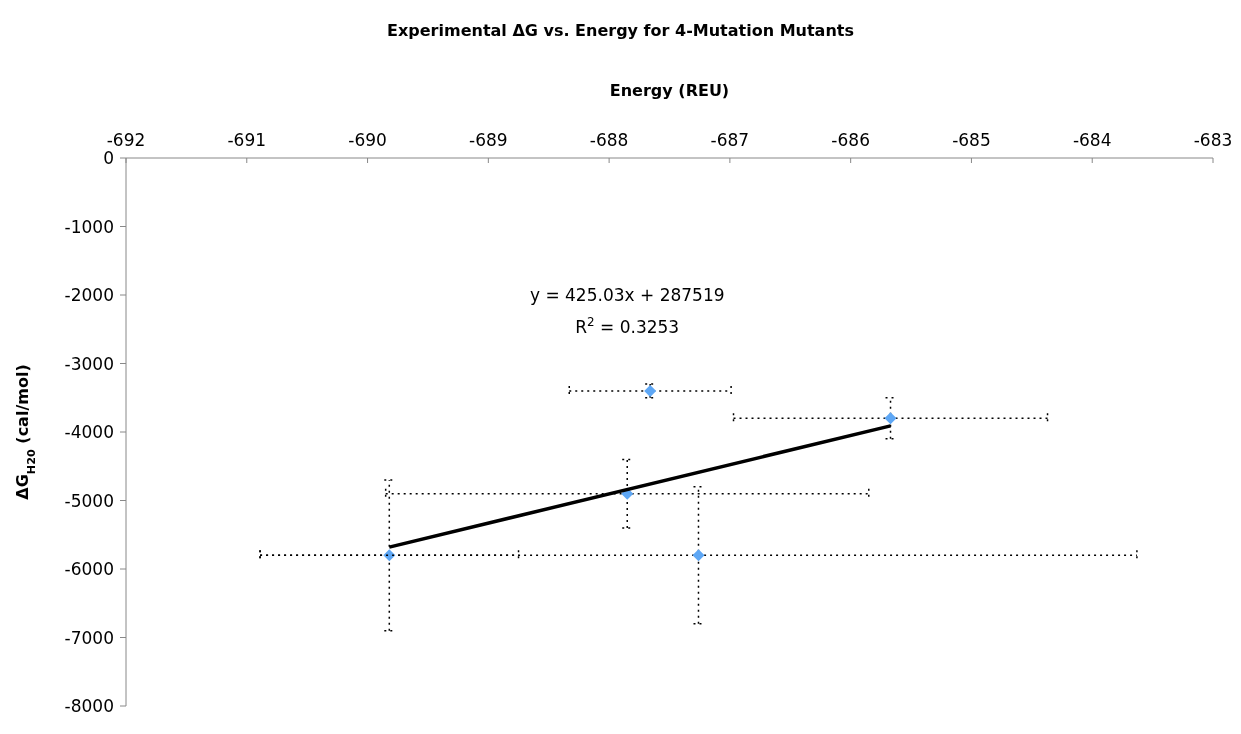 This screenshot has height=734, width=1241. Describe the element at coordinates (488, 140) in the screenshot. I see `x-tick-label: -689` at that location.